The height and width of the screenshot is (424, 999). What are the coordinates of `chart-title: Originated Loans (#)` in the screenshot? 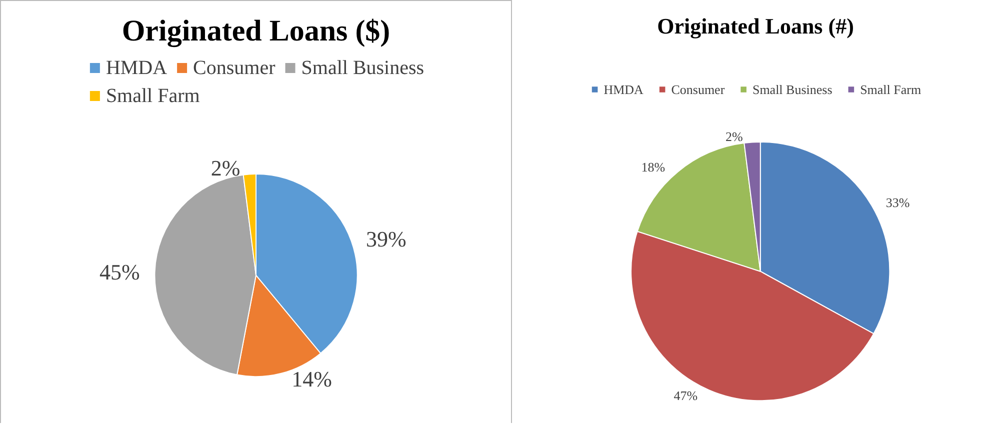 It's located at (755, 26).